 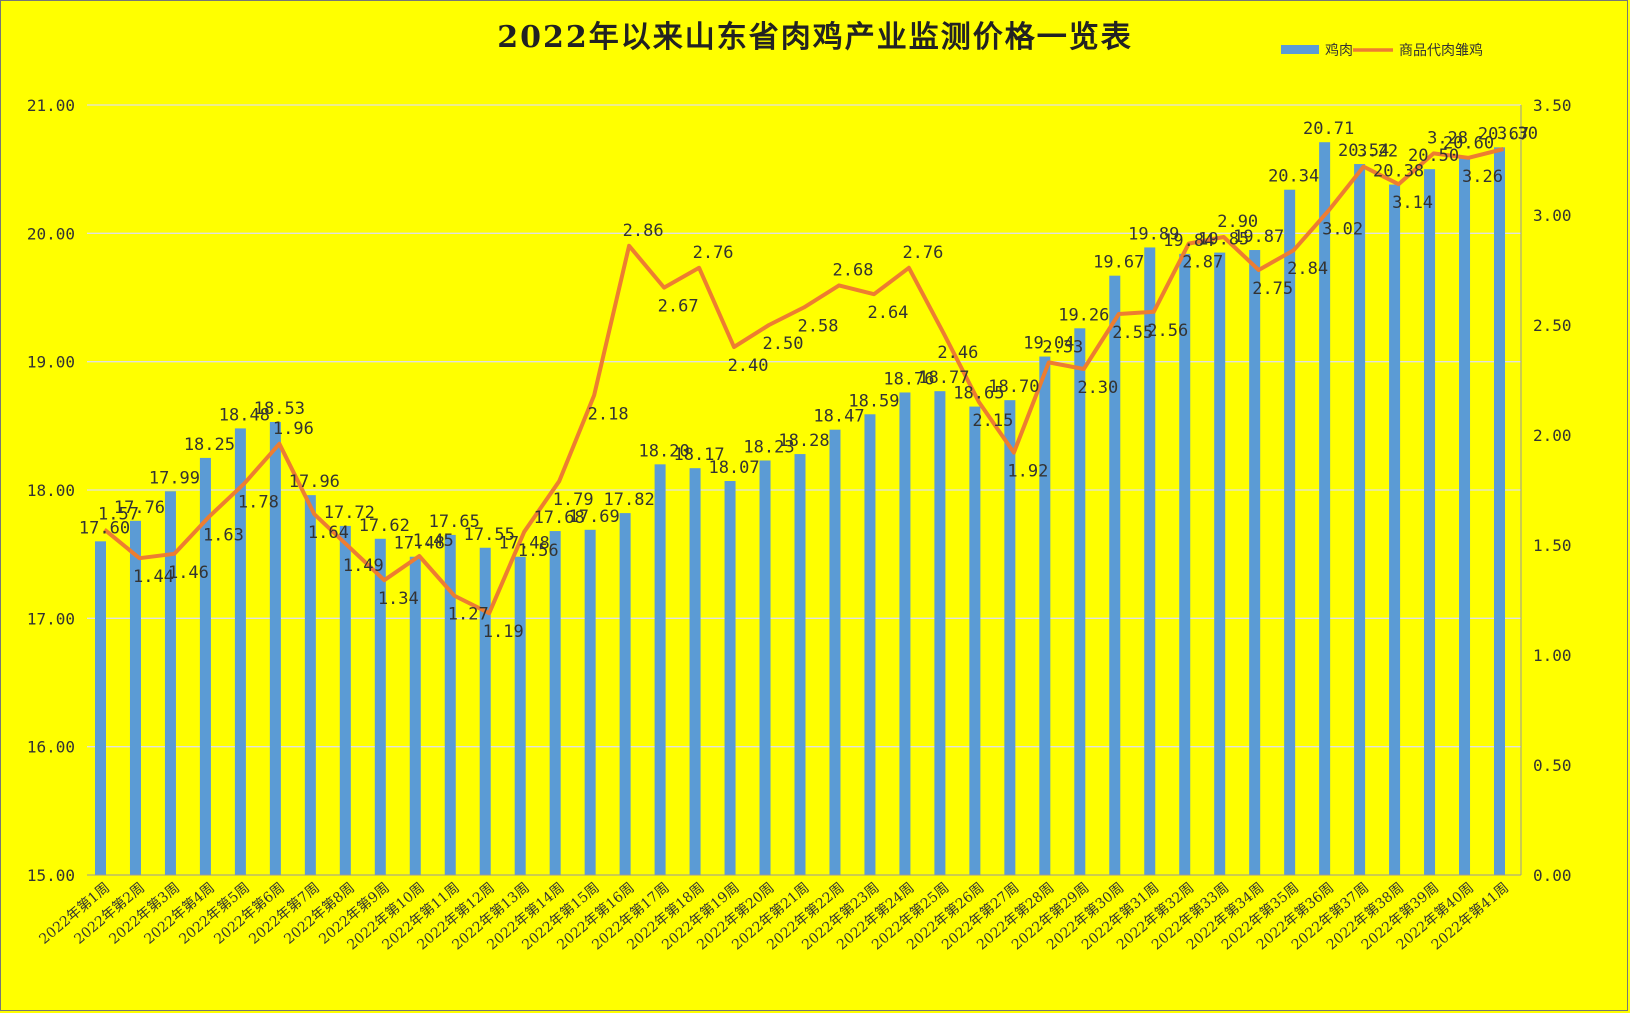 What do you see at coordinates (153, 577) in the screenshot?
I see `line-data-label: 1.44` at bounding box center [153, 577].